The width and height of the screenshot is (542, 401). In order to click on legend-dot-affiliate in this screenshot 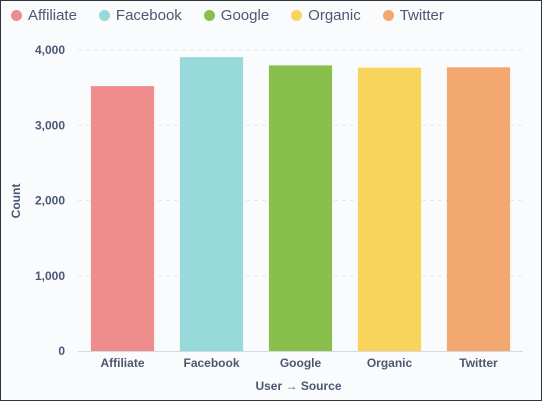, I will do `click(16, 15)`.